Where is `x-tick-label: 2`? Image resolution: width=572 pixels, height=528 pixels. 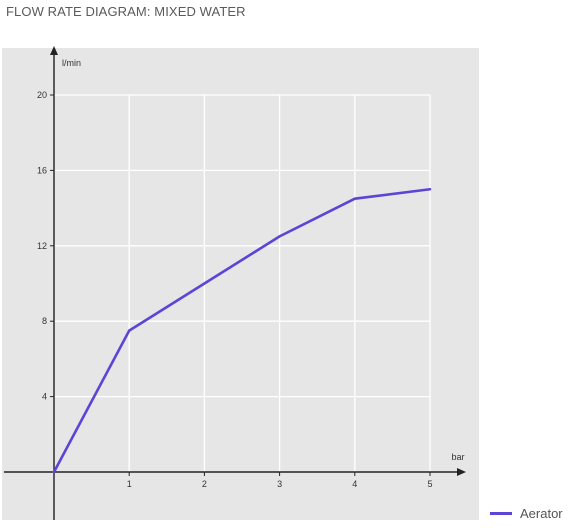
x-tick-label: 2 is located at coordinates (204, 484).